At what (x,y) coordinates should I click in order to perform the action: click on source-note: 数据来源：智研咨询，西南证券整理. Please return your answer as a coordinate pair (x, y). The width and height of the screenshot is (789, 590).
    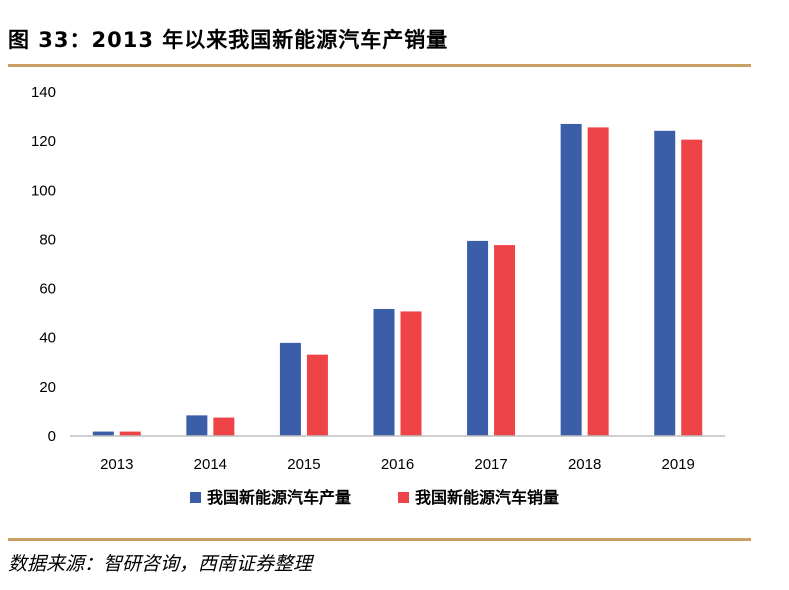
    Looking at the image, I should click on (160, 564).